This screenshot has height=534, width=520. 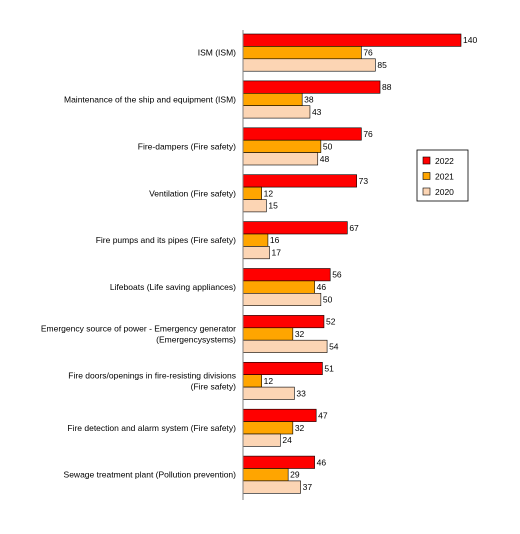 What do you see at coordinates (269, 193) in the screenshot?
I see `value-label-2021-3: 12` at bounding box center [269, 193].